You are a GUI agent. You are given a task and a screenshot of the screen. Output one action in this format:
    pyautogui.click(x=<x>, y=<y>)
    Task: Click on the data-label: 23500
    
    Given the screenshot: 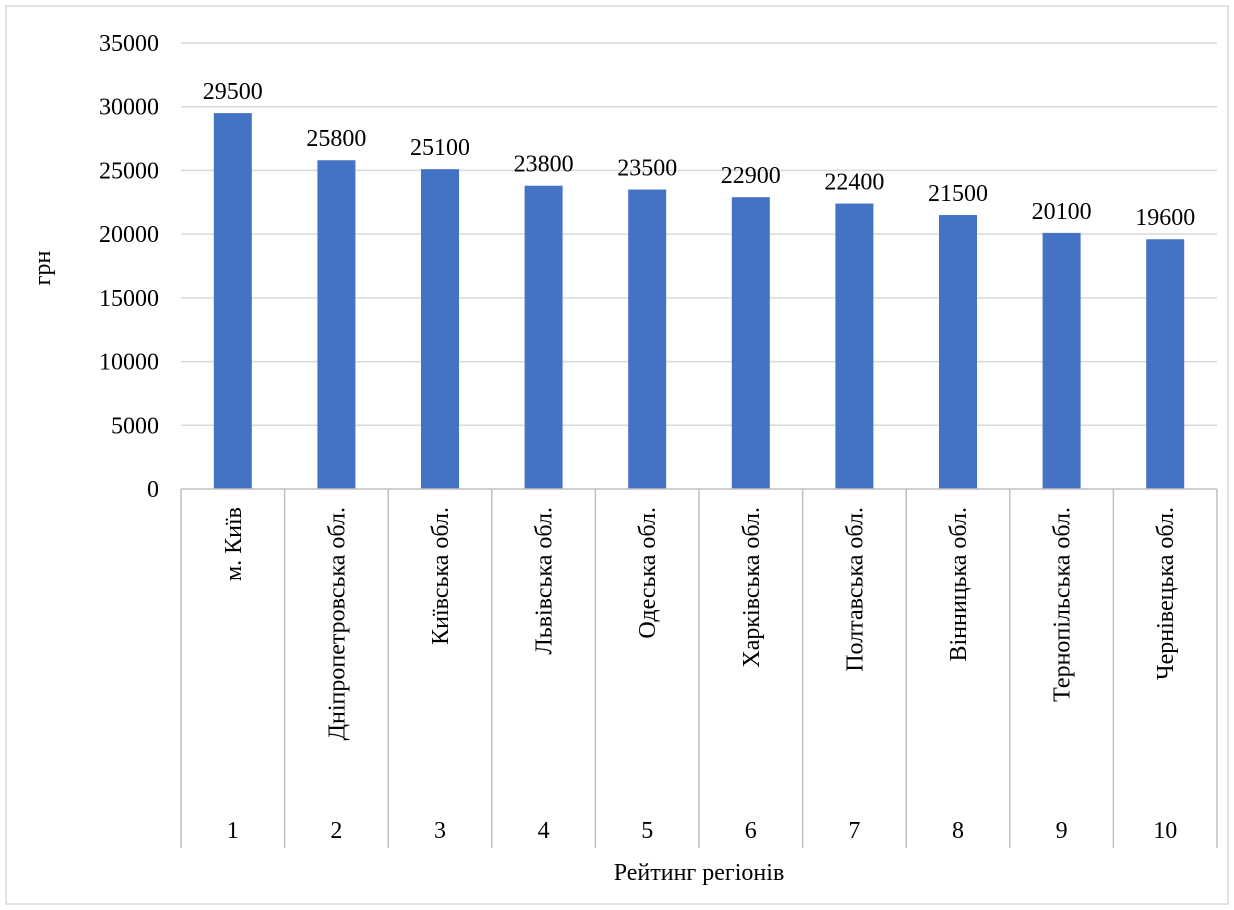 What is the action you would take?
    pyautogui.click(x=647, y=169)
    